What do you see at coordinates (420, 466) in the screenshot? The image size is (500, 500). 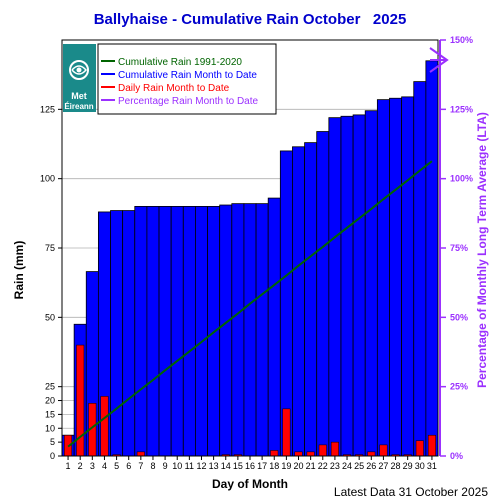 I see `x-tick-label: 30` at bounding box center [420, 466].